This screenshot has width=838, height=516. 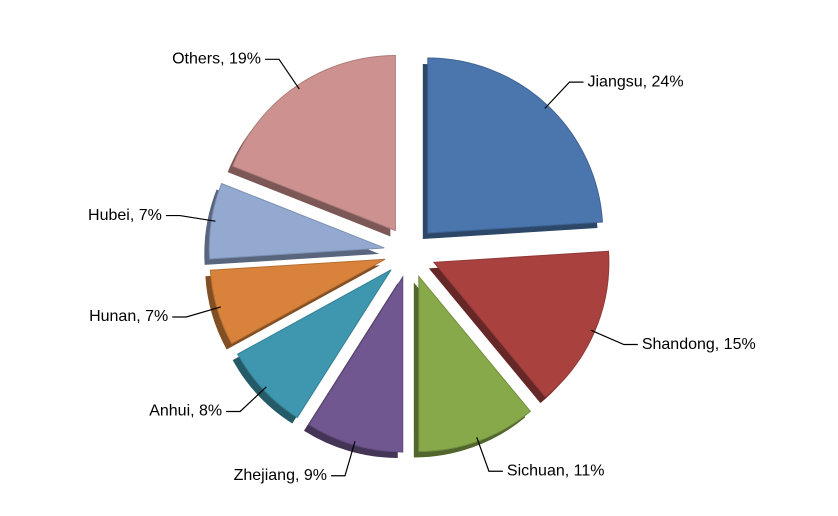 I want to click on data-label: Hunan, 7%, so click(x=128, y=316).